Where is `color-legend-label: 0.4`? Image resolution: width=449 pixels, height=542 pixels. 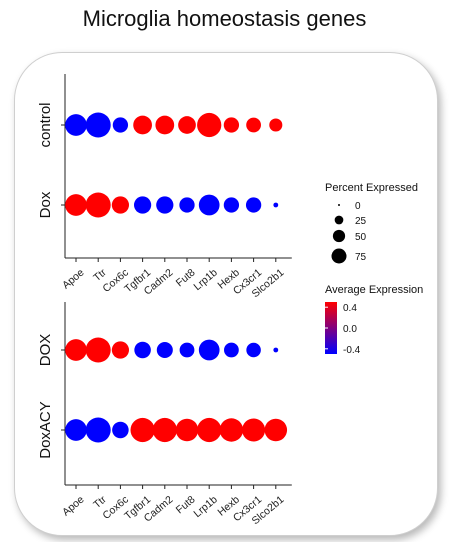
color-legend-label: 0.4 is located at coordinates (350, 308).